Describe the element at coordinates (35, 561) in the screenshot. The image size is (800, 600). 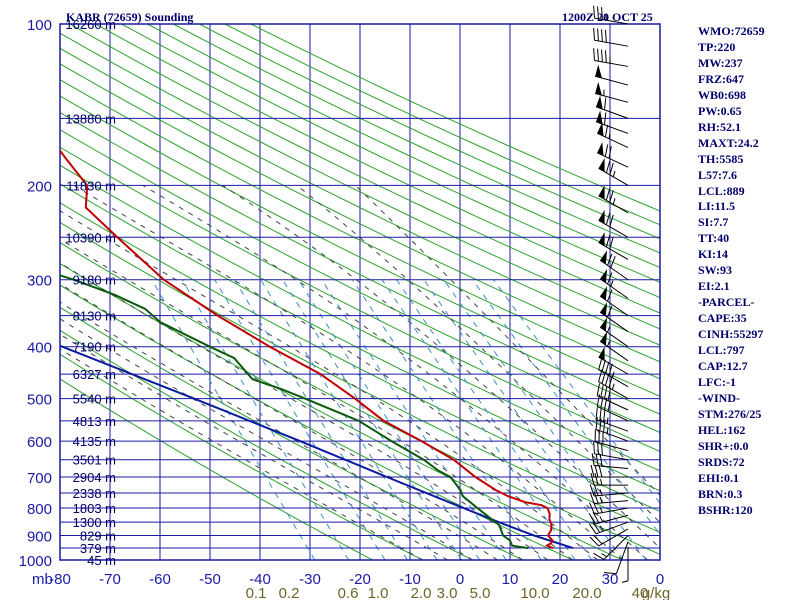
I see `pressure-tick-label: 1000` at that location.